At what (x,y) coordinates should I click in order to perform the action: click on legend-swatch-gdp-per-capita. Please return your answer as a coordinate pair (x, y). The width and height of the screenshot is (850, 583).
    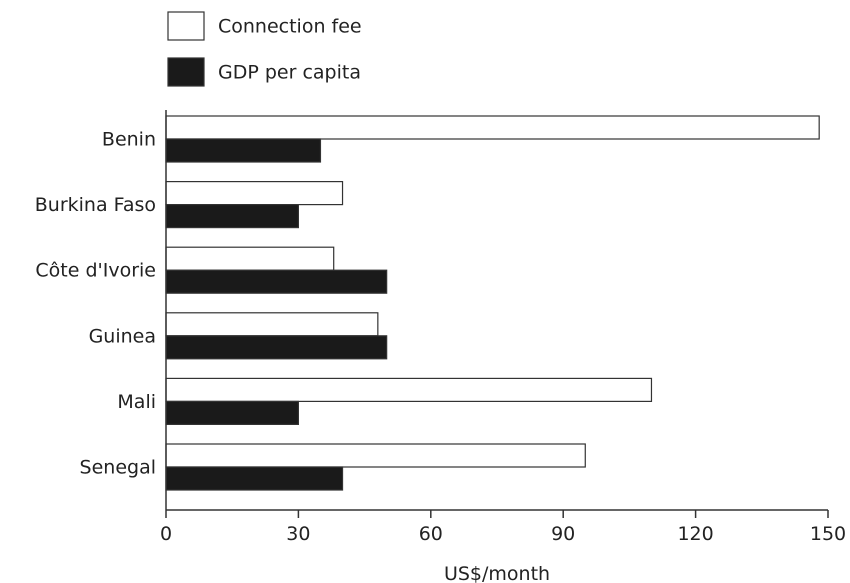
    Looking at the image, I should click on (186, 72).